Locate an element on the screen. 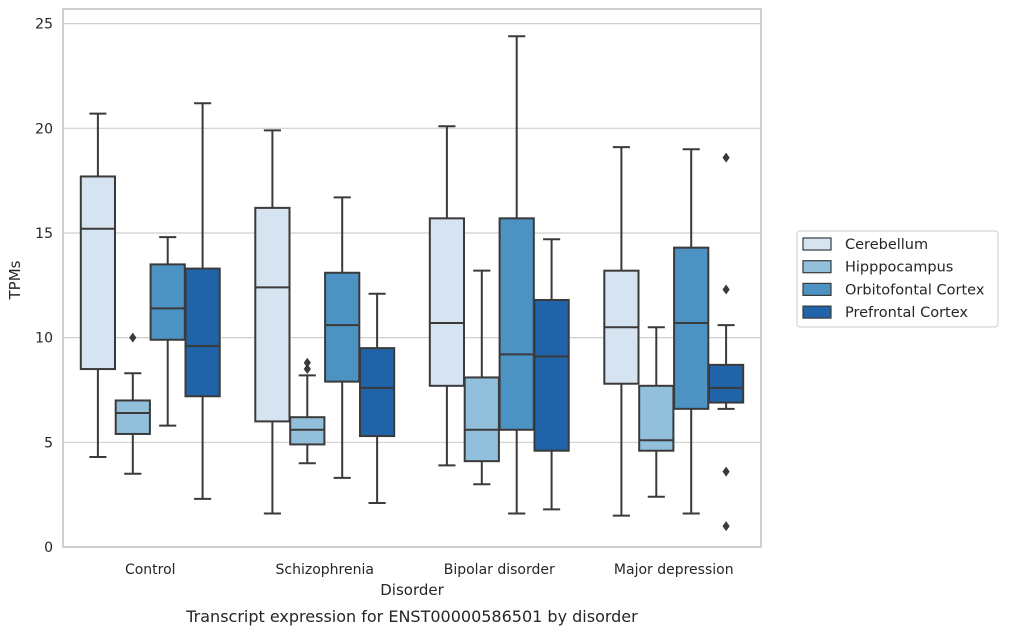 The height and width of the screenshot is (638, 1009). legend-label: Cerebellum is located at coordinates (886, 245).